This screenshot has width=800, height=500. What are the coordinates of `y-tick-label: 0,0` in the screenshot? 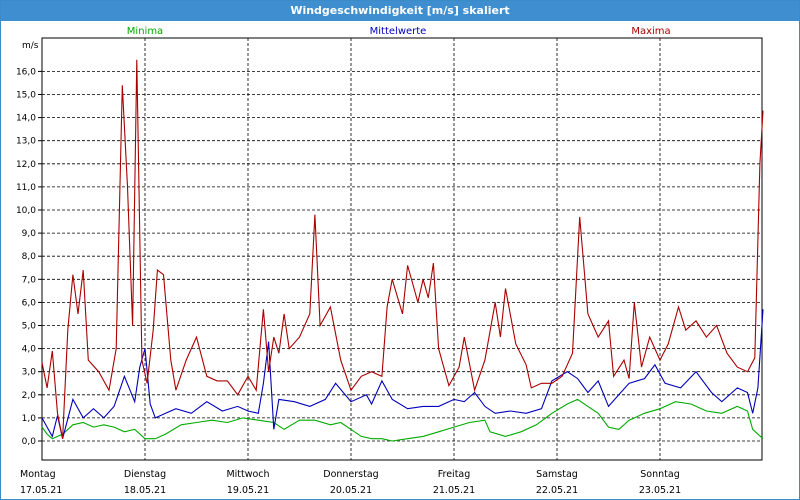 It's located at (29, 442).